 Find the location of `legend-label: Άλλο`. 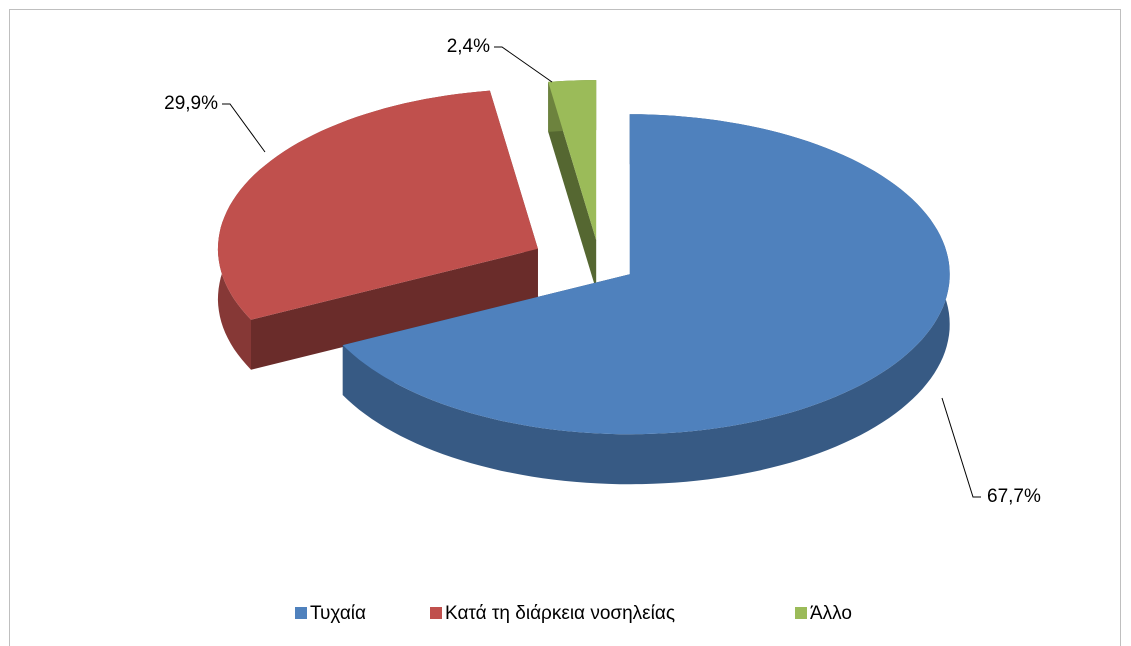

legend-label: Άλλο is located at coordinates (831, 613).